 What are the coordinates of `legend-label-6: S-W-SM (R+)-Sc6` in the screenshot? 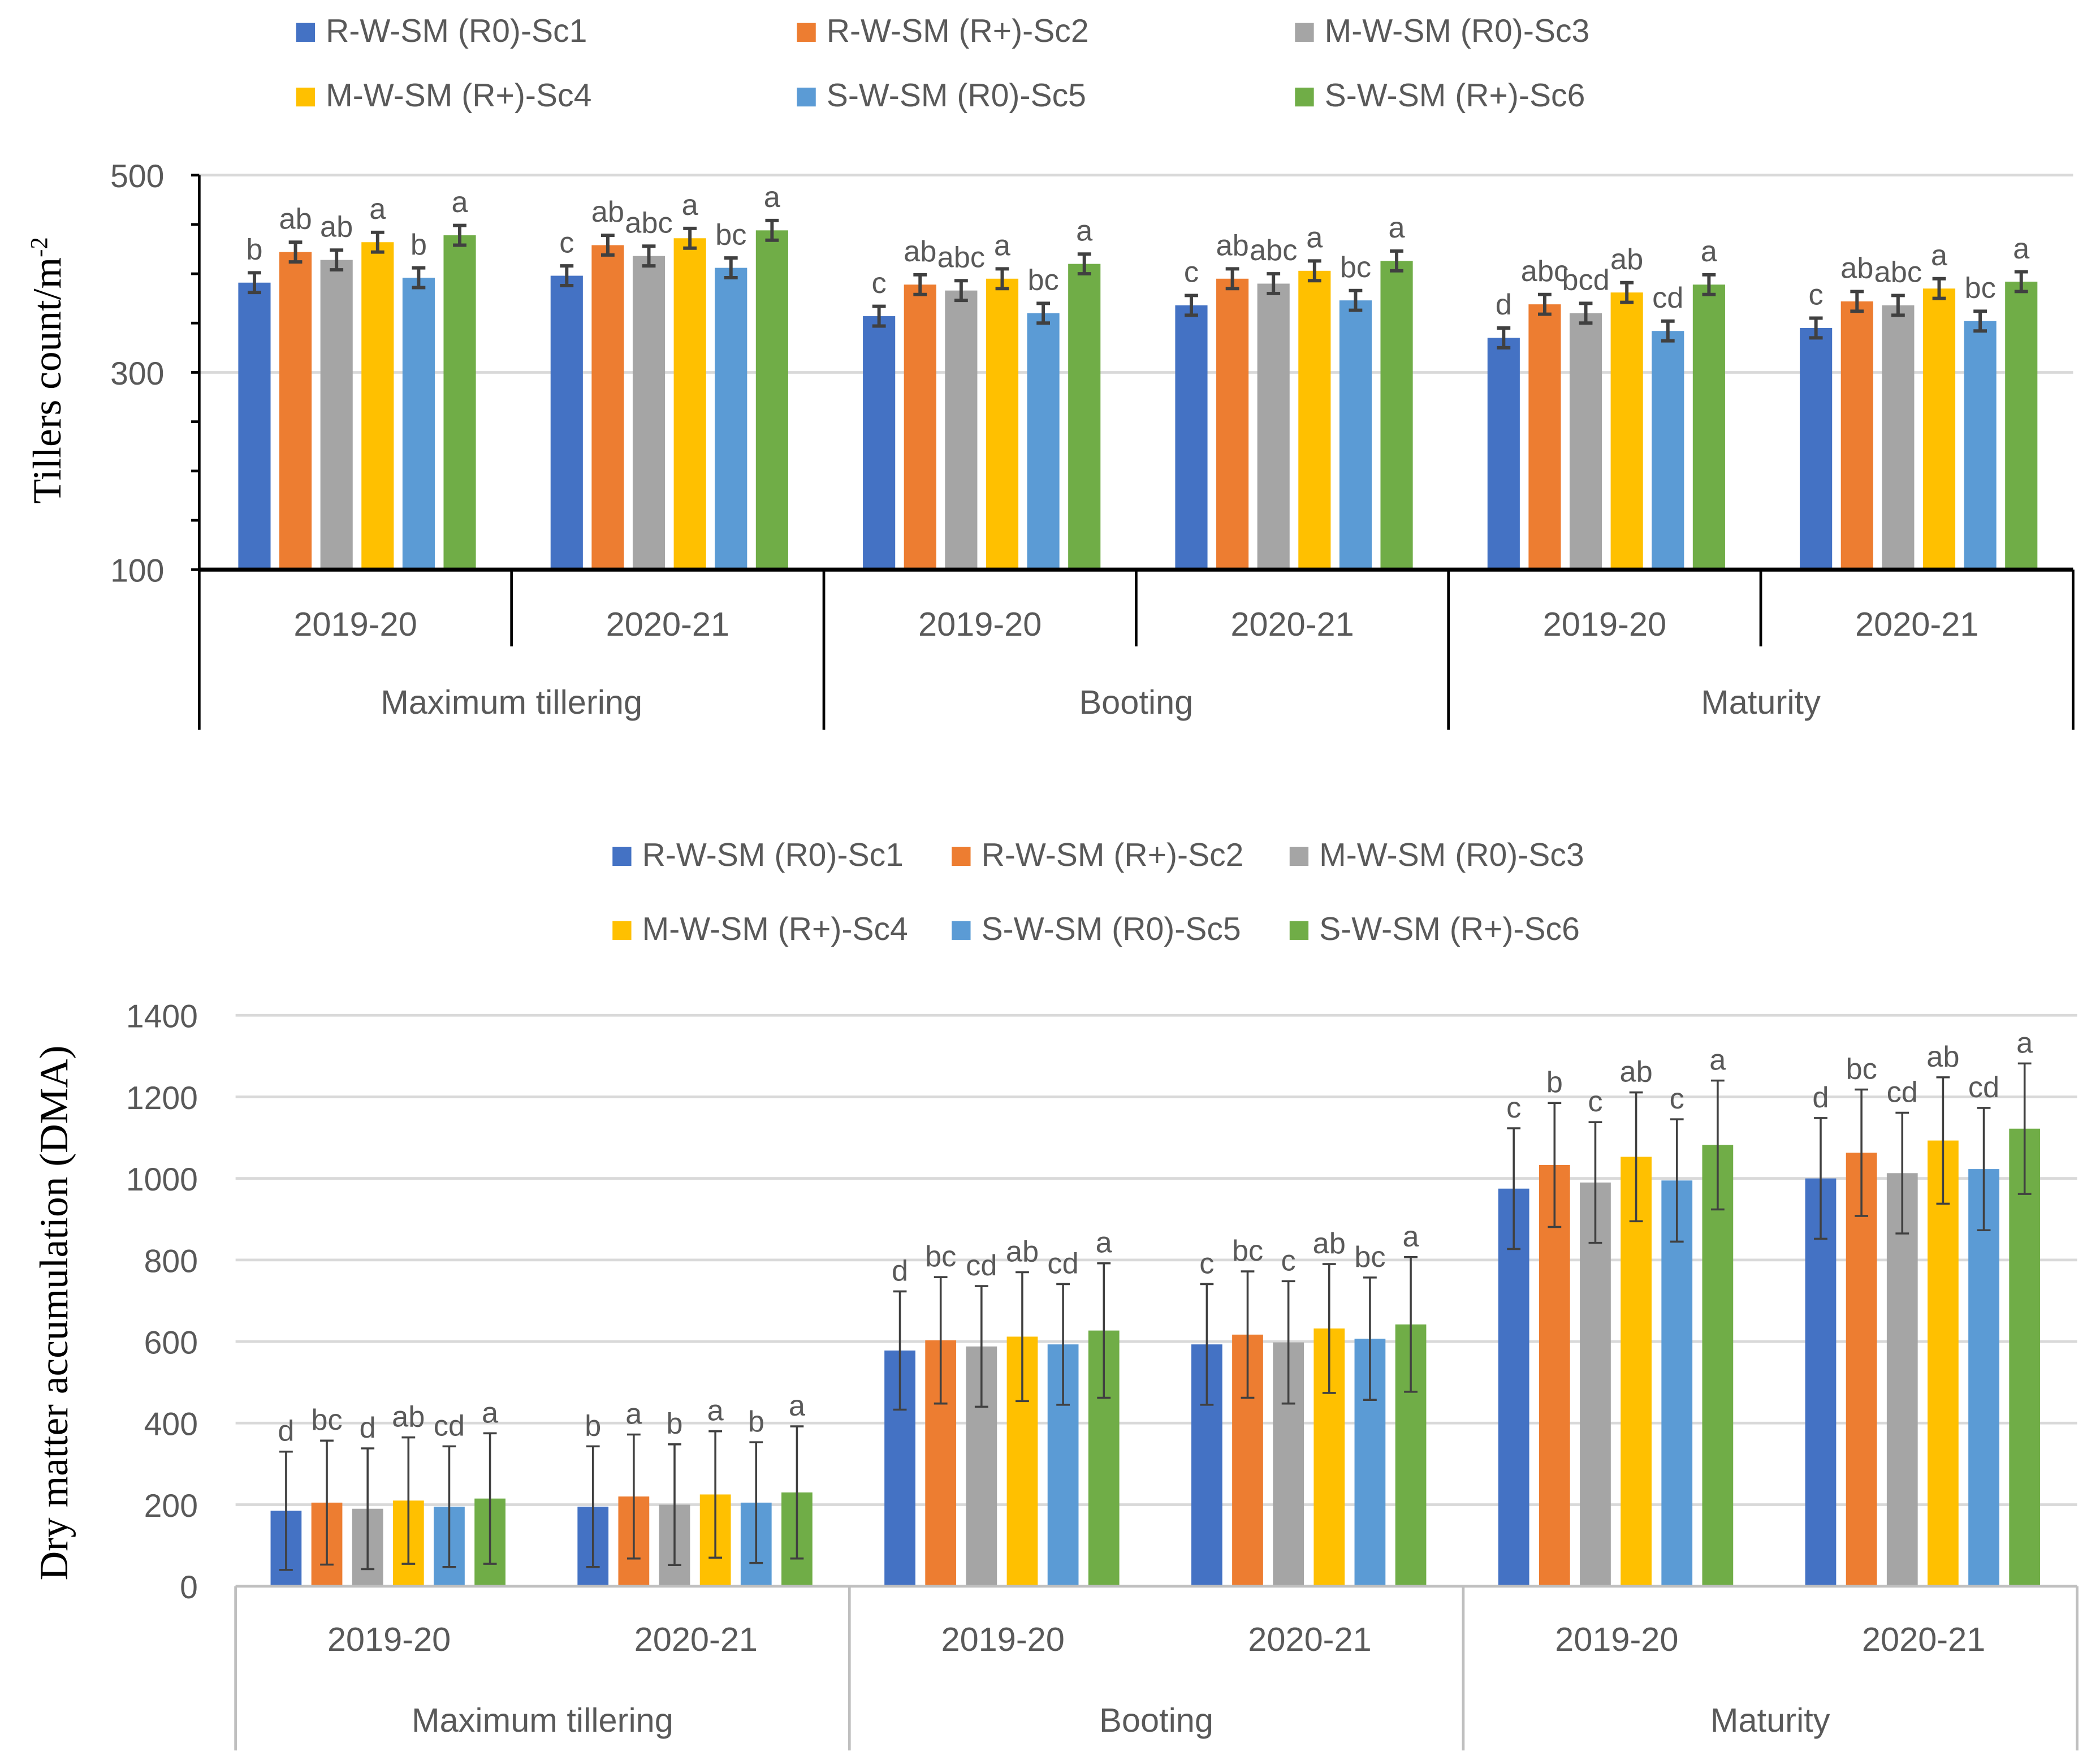 It's located at (1449, 929).